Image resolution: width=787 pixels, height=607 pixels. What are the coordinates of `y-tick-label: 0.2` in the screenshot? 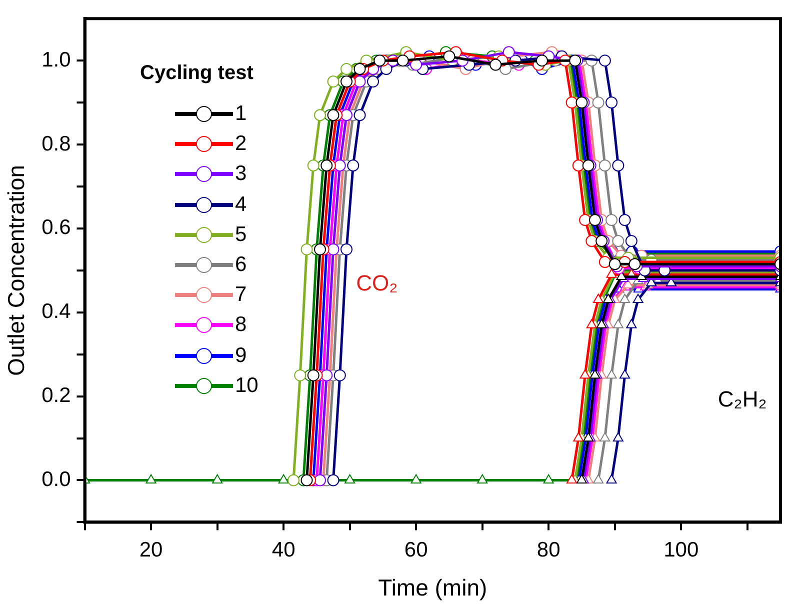 It's located at (56, 396).